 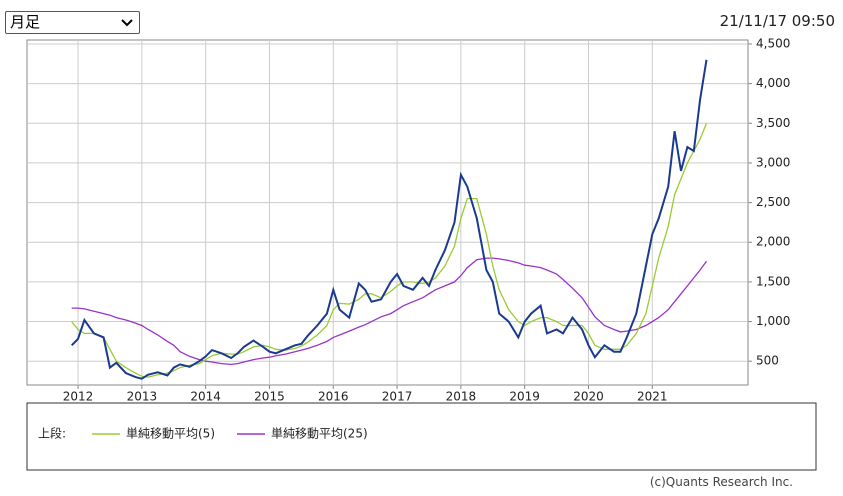 I want to click on y-tick-label: 4,500, so click(x=773, y=43).